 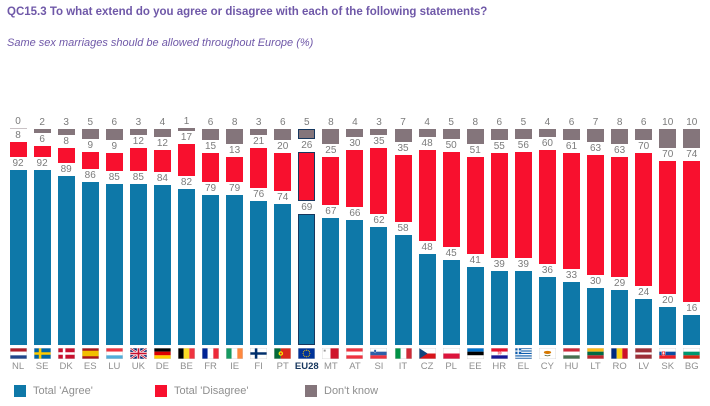 What do you see at coordinates (620, 353) in the screenshot?
I see `ro-flag-icon` at bounding box center [620, 353].